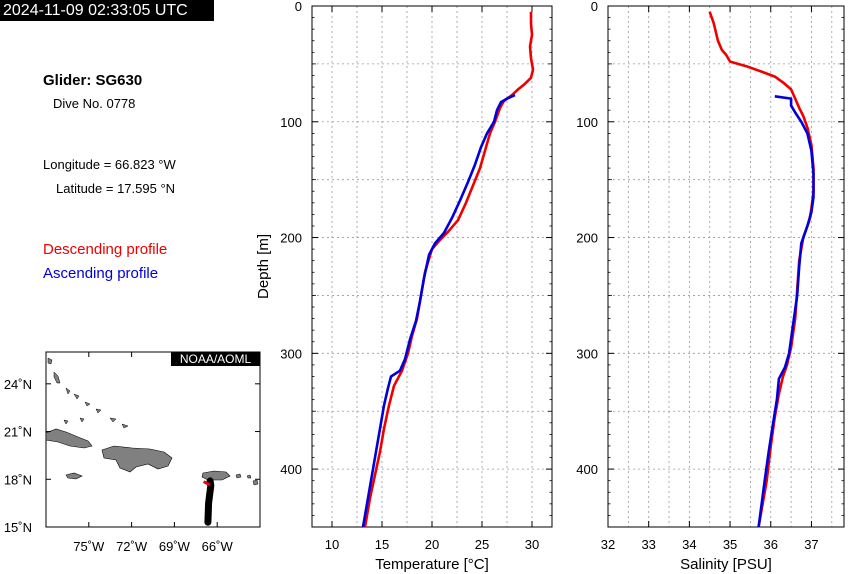 Image resolution: width=850 pixels, height=574 pixels. What do you see at coordinates (218, 546) in the screenshot?
I see `map-lon-label: 66˚W` at bounding box center [218, 546].